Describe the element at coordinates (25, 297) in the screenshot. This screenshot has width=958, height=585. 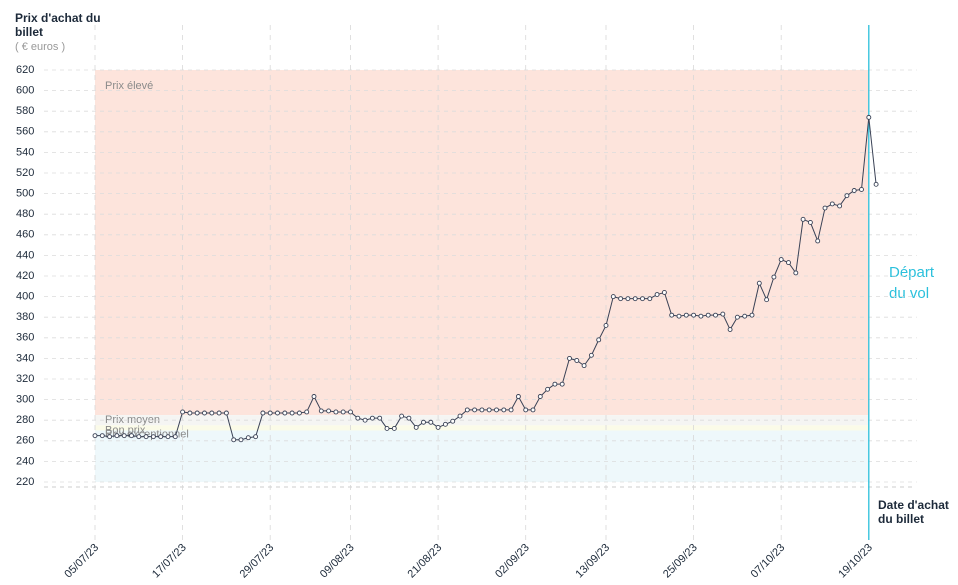
I see `y-tick-label: 400` at that location.